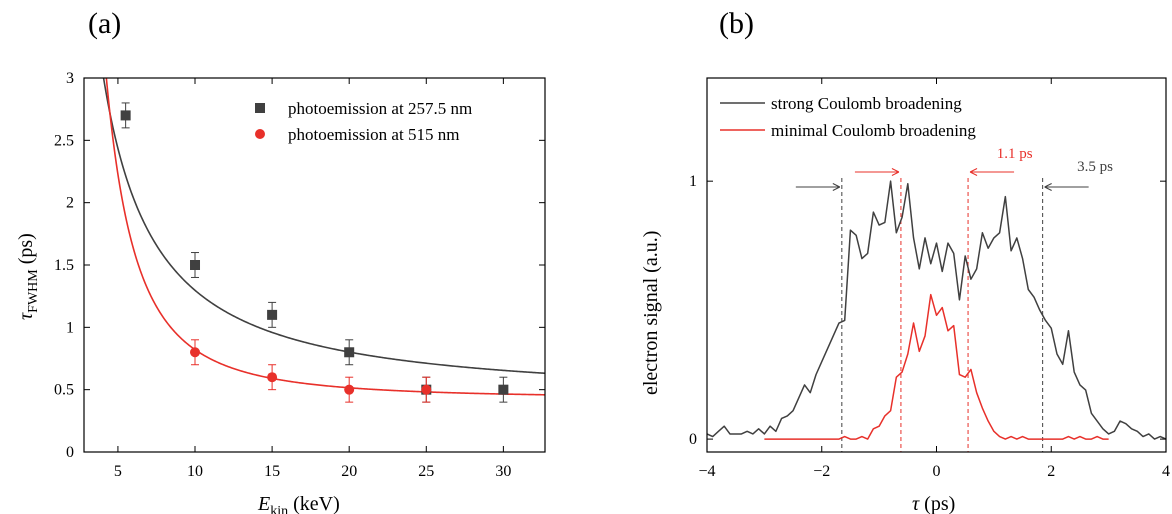 Image resolution: width=1172 pixels, height=514 pixels. I want to click on panel-a-xlabel-sub: kin, so click(279, 509).